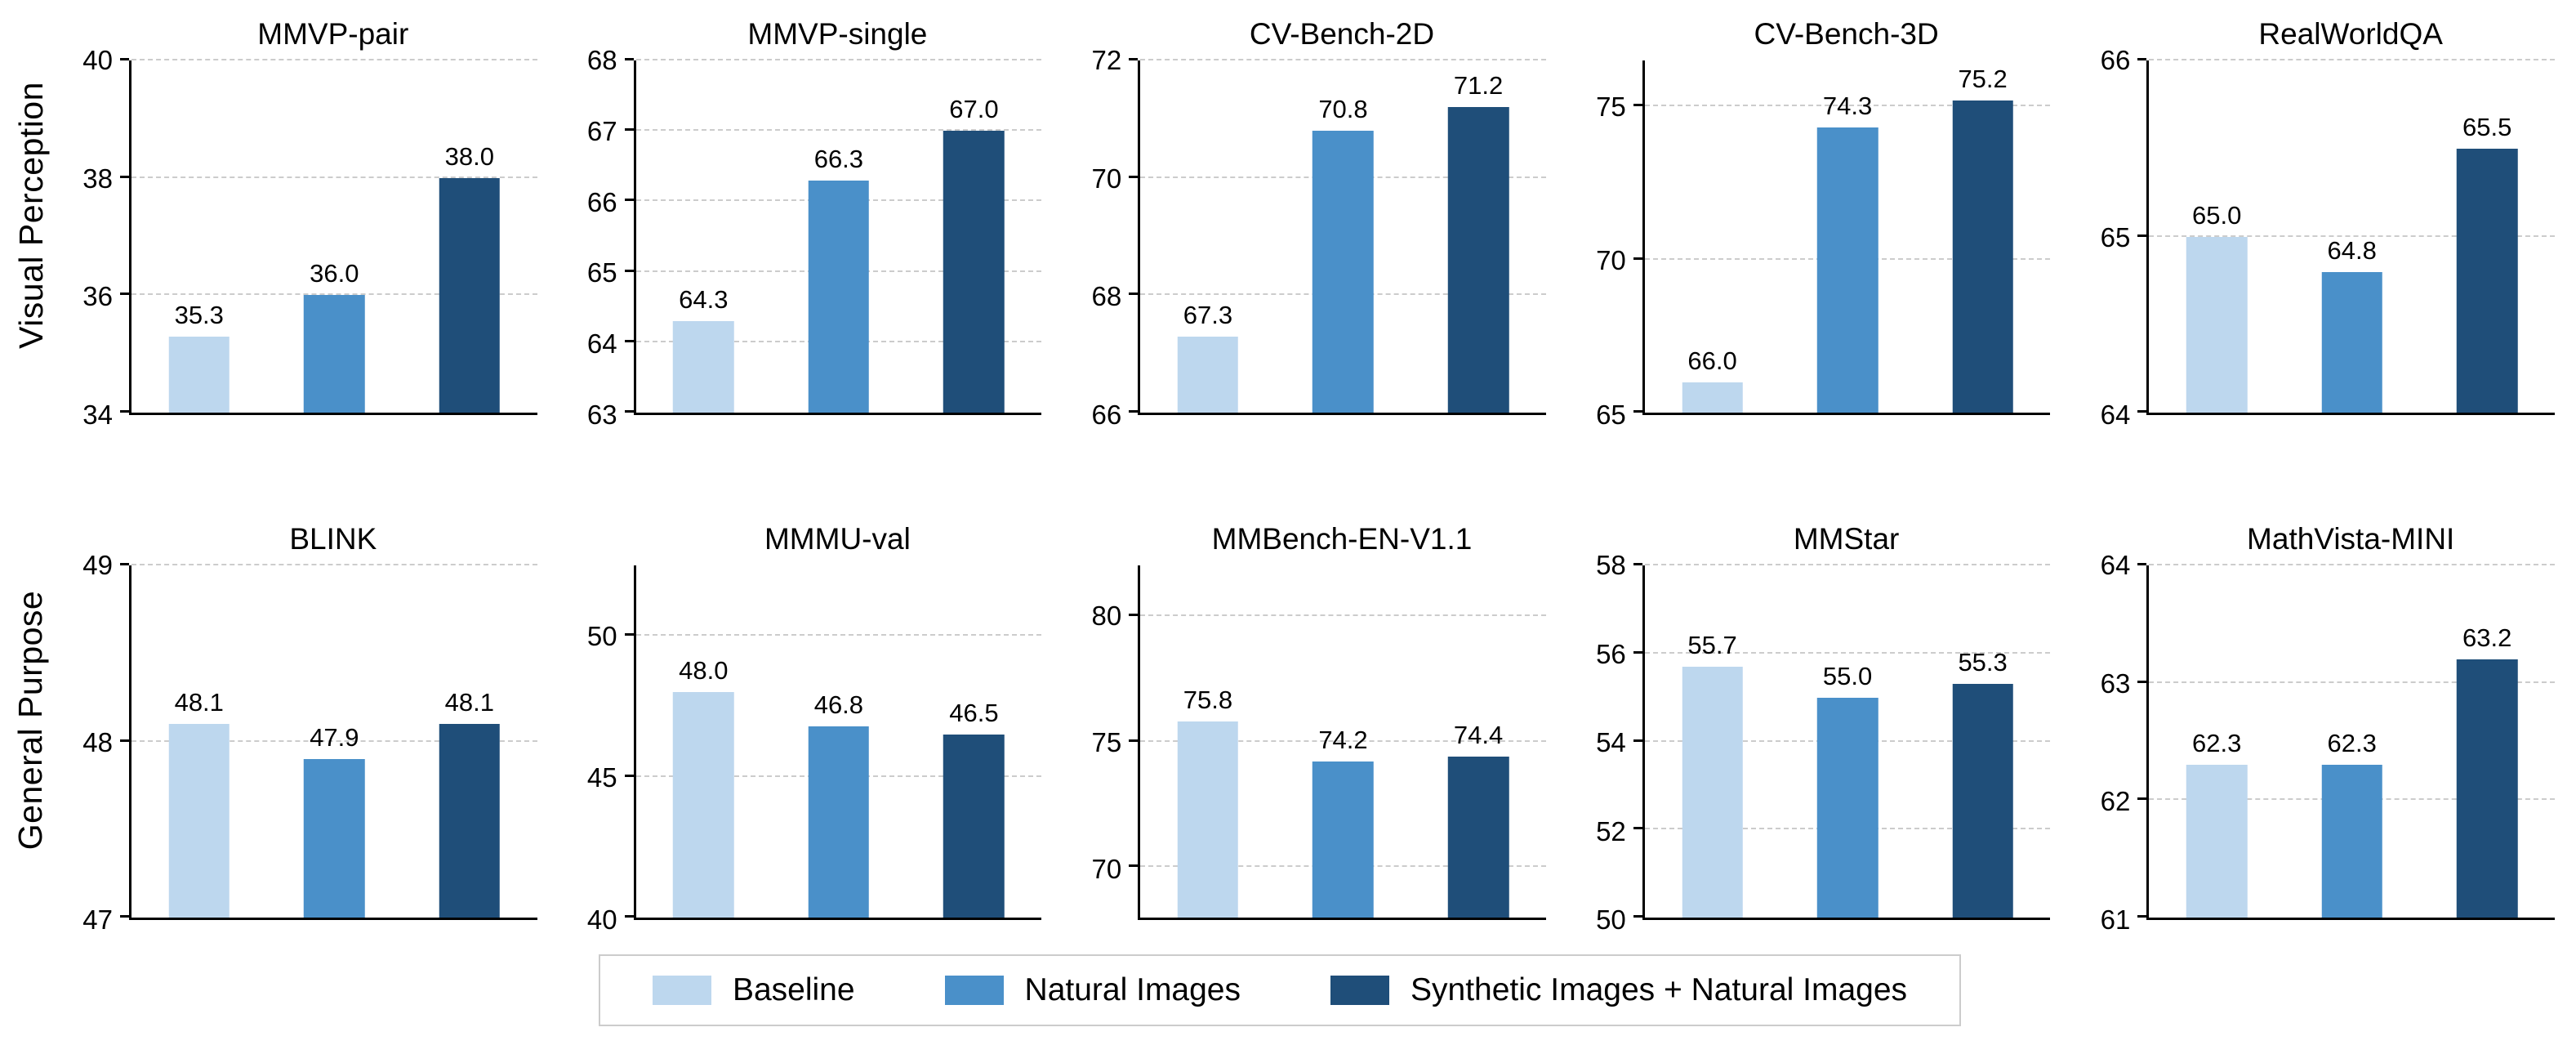  I want to click on y-axis: 70 75 80, so click(1102, 742).